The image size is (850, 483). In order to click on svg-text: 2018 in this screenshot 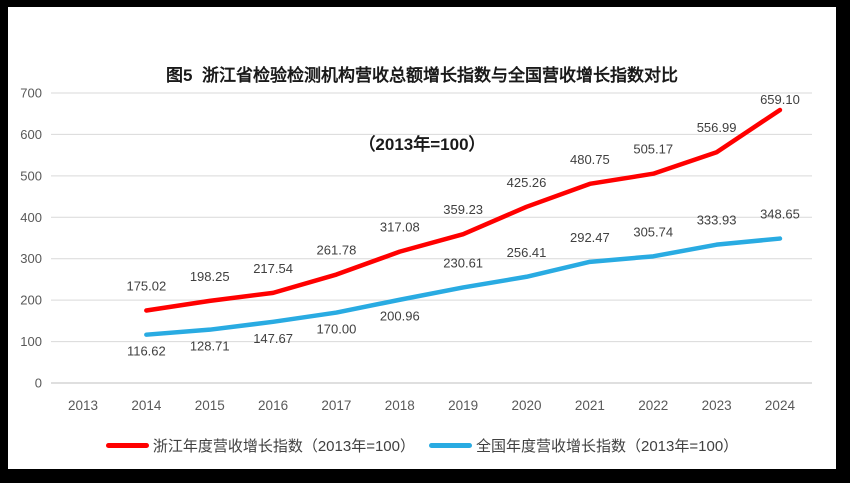, I will do `click(400, 405)`.